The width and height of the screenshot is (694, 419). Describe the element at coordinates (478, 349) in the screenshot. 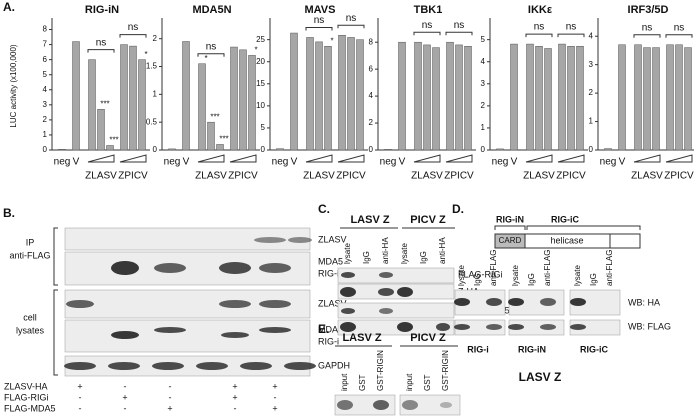

I see `group-label: RIG-i` at that location.